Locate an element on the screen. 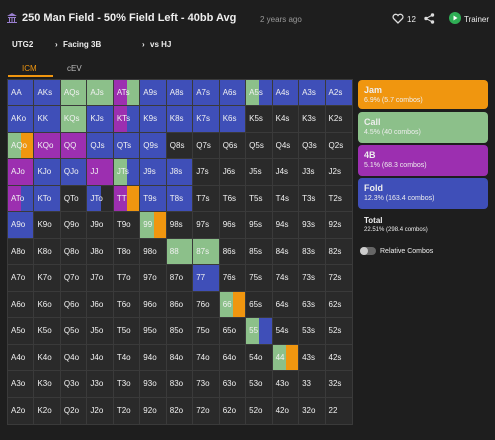 This screenshot has width=495, height=440. hand-cell: 98s is located at coordinates (180, 225).